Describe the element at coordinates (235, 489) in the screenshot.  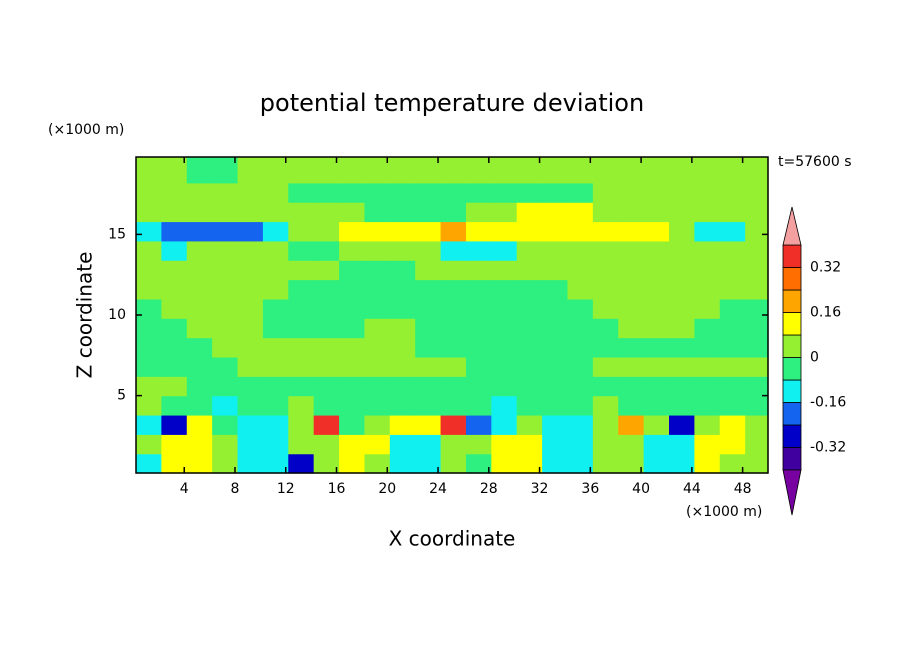
I see `x-tick-label: 8` at that location.